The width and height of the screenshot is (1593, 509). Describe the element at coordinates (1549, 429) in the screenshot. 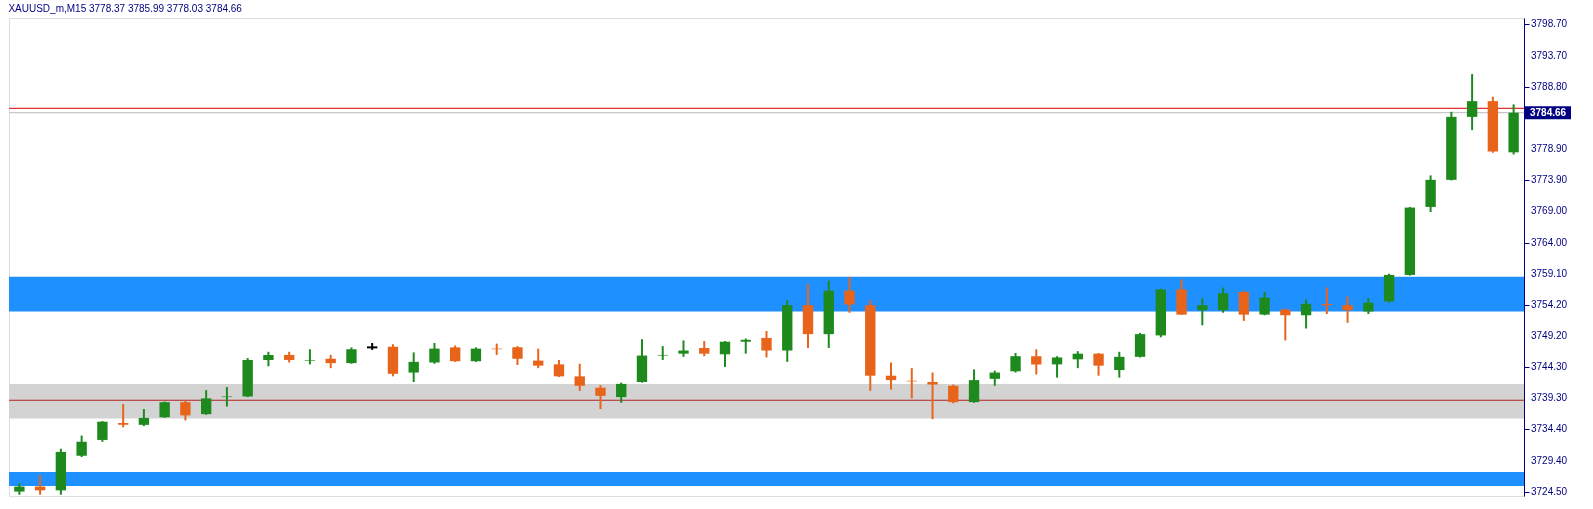

I see `y-tick-label: 3734.40` at that location.